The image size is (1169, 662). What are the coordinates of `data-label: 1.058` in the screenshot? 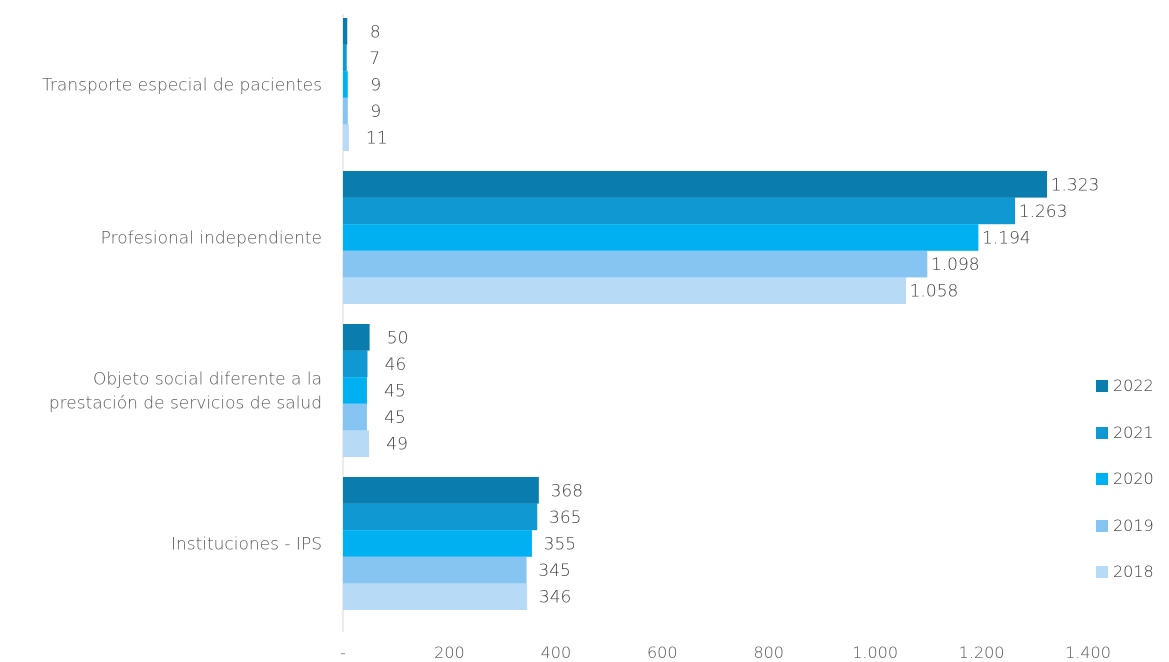 It's located at (934, 292).